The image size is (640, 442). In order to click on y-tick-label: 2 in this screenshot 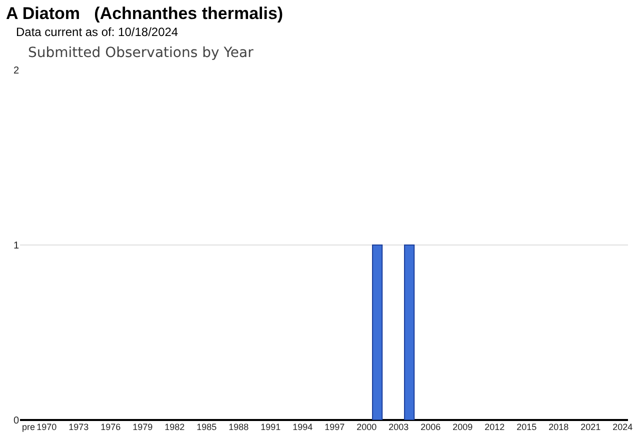, I will do `click(16, 71)`.